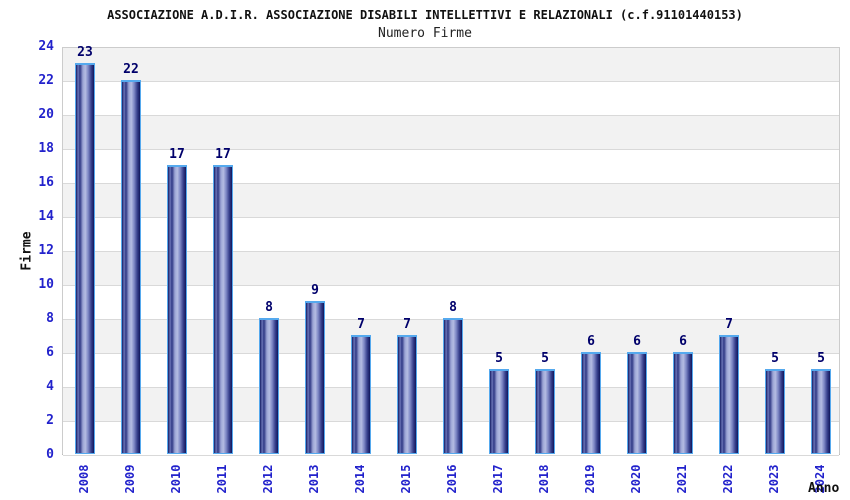  I want to click on bar-value-label-2010: 17, so click(177, 154).